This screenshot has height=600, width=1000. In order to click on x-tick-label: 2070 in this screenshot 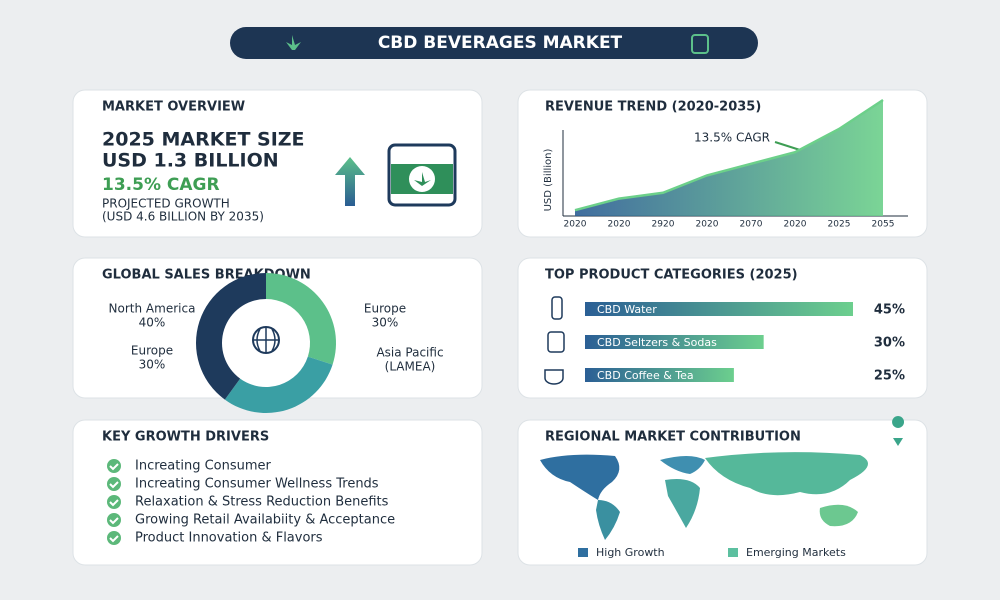, I will do `click(751, 225)`.